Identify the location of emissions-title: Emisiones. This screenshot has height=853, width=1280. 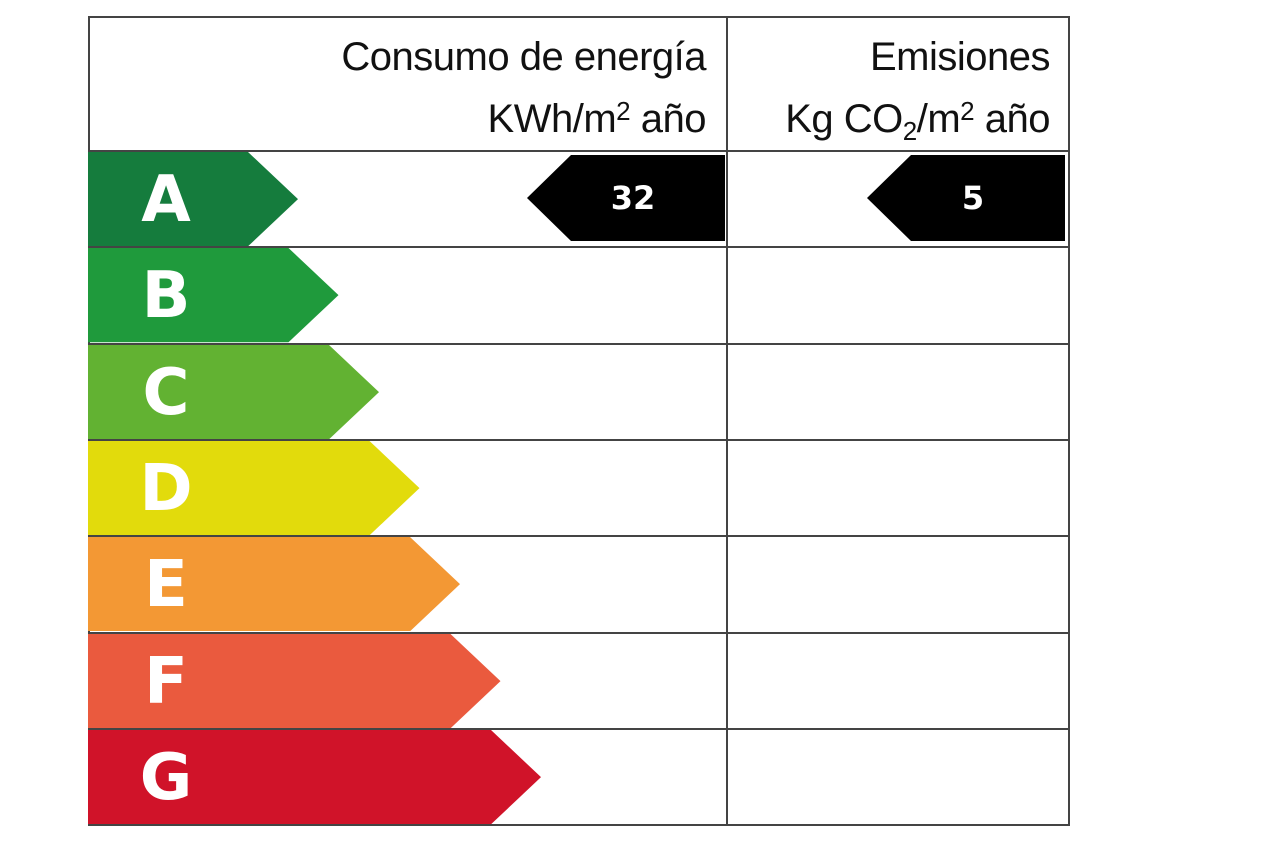
(960, 57).